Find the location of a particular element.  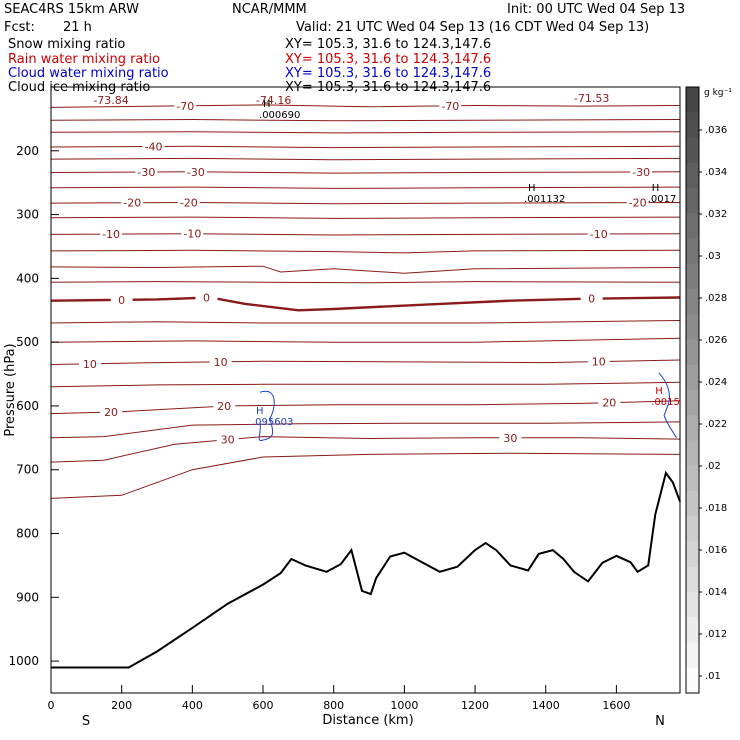

field-xy-rain: XY= 105.3, 31.6 to 124.3,147.6 is located at coordinates (388, 59).